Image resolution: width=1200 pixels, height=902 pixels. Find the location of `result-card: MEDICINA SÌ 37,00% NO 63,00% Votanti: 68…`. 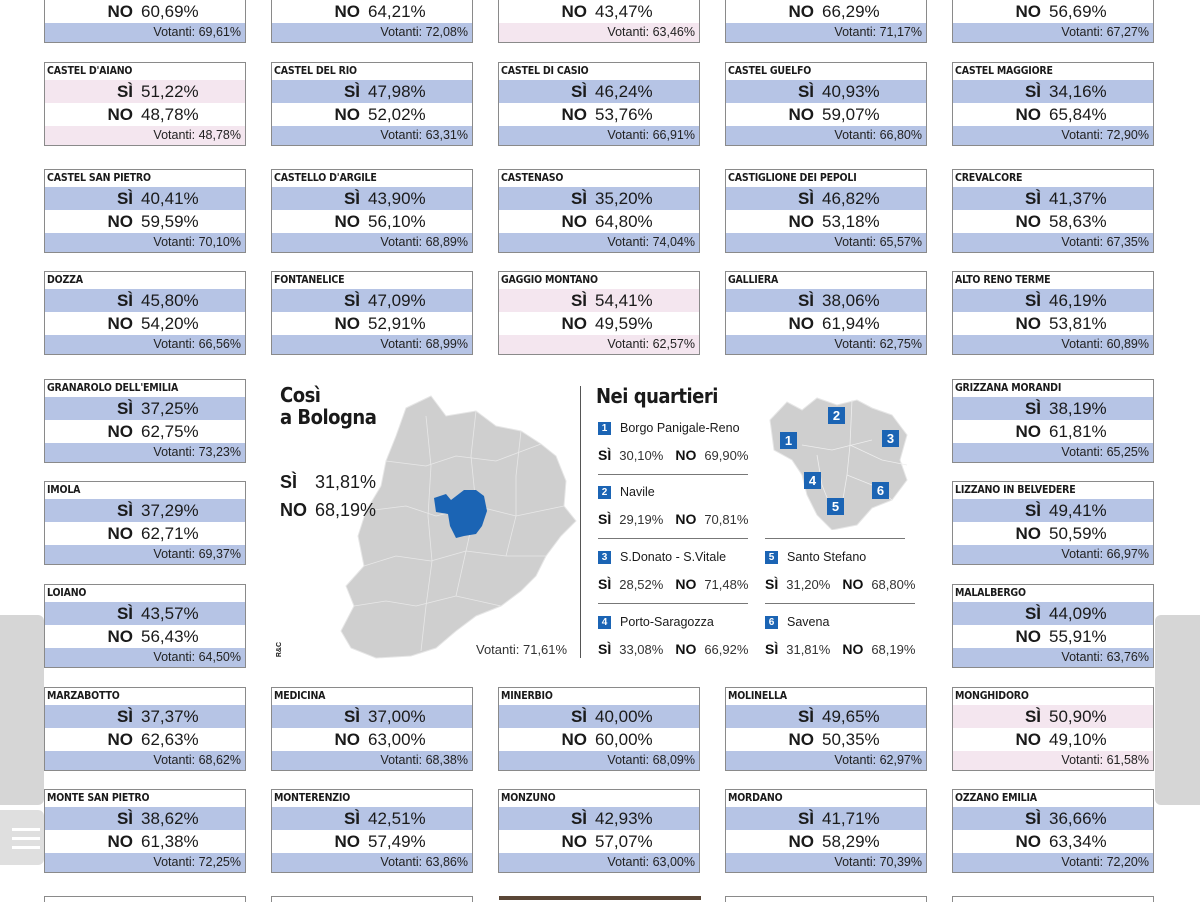

result-card: MEDICINA SÌ 37,00% NO 63,00% Votanti: 68… is located at coordinates (372, 729).